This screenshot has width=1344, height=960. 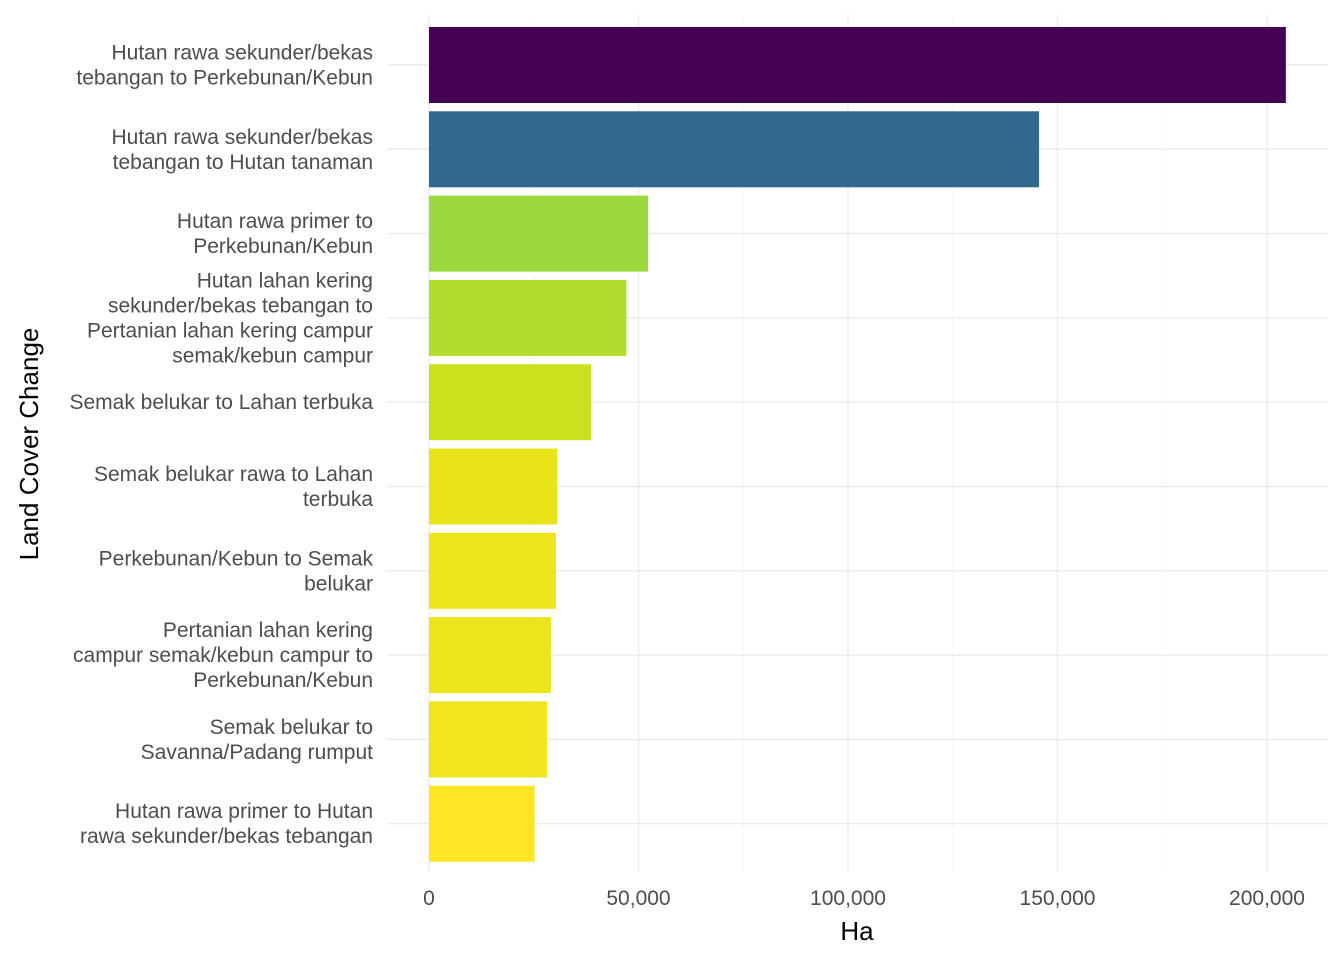 What do you see at coordinates (233, 474) in the screenshot?
I see `y-category-label: Semak belukar rawa to Lahan` at bounding box center [233, 474].